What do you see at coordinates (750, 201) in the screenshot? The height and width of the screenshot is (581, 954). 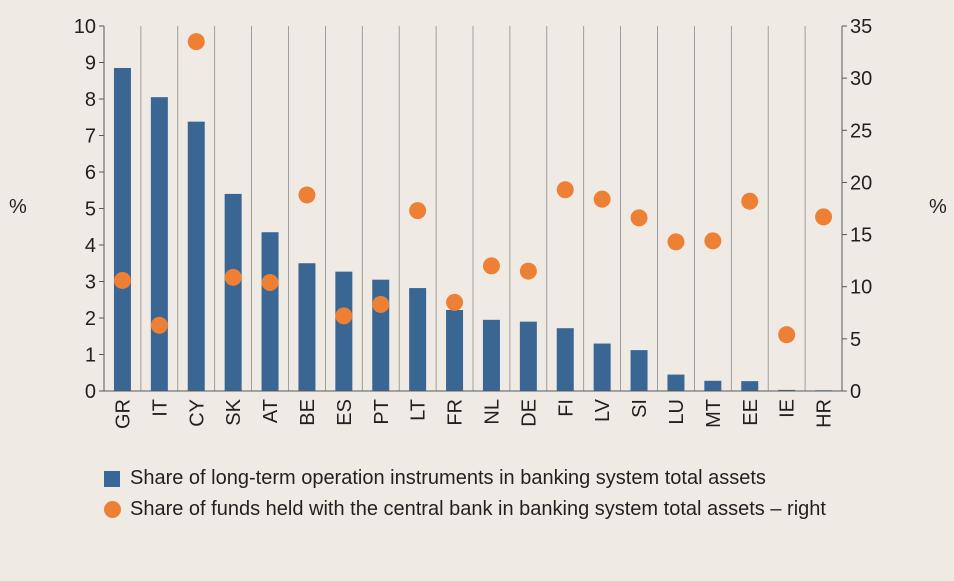 I see `dot-ee` at bounding box center [750, 201].